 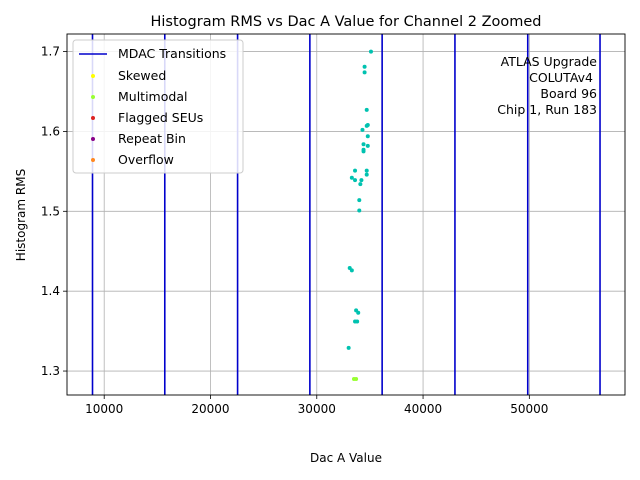 What do you see at coordinates (50, 291) in the screenshot?
I see `y-tick-label: 1.4` at bounding box center [50, 291].